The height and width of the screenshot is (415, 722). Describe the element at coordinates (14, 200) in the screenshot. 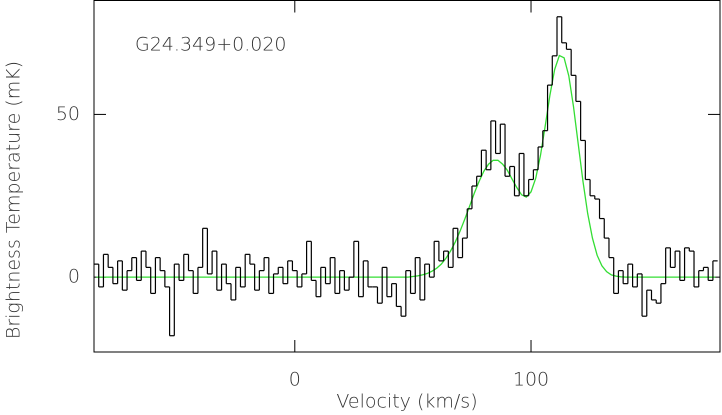

I see `y-axis-label: Brightness Temperature (mK)` at that location.